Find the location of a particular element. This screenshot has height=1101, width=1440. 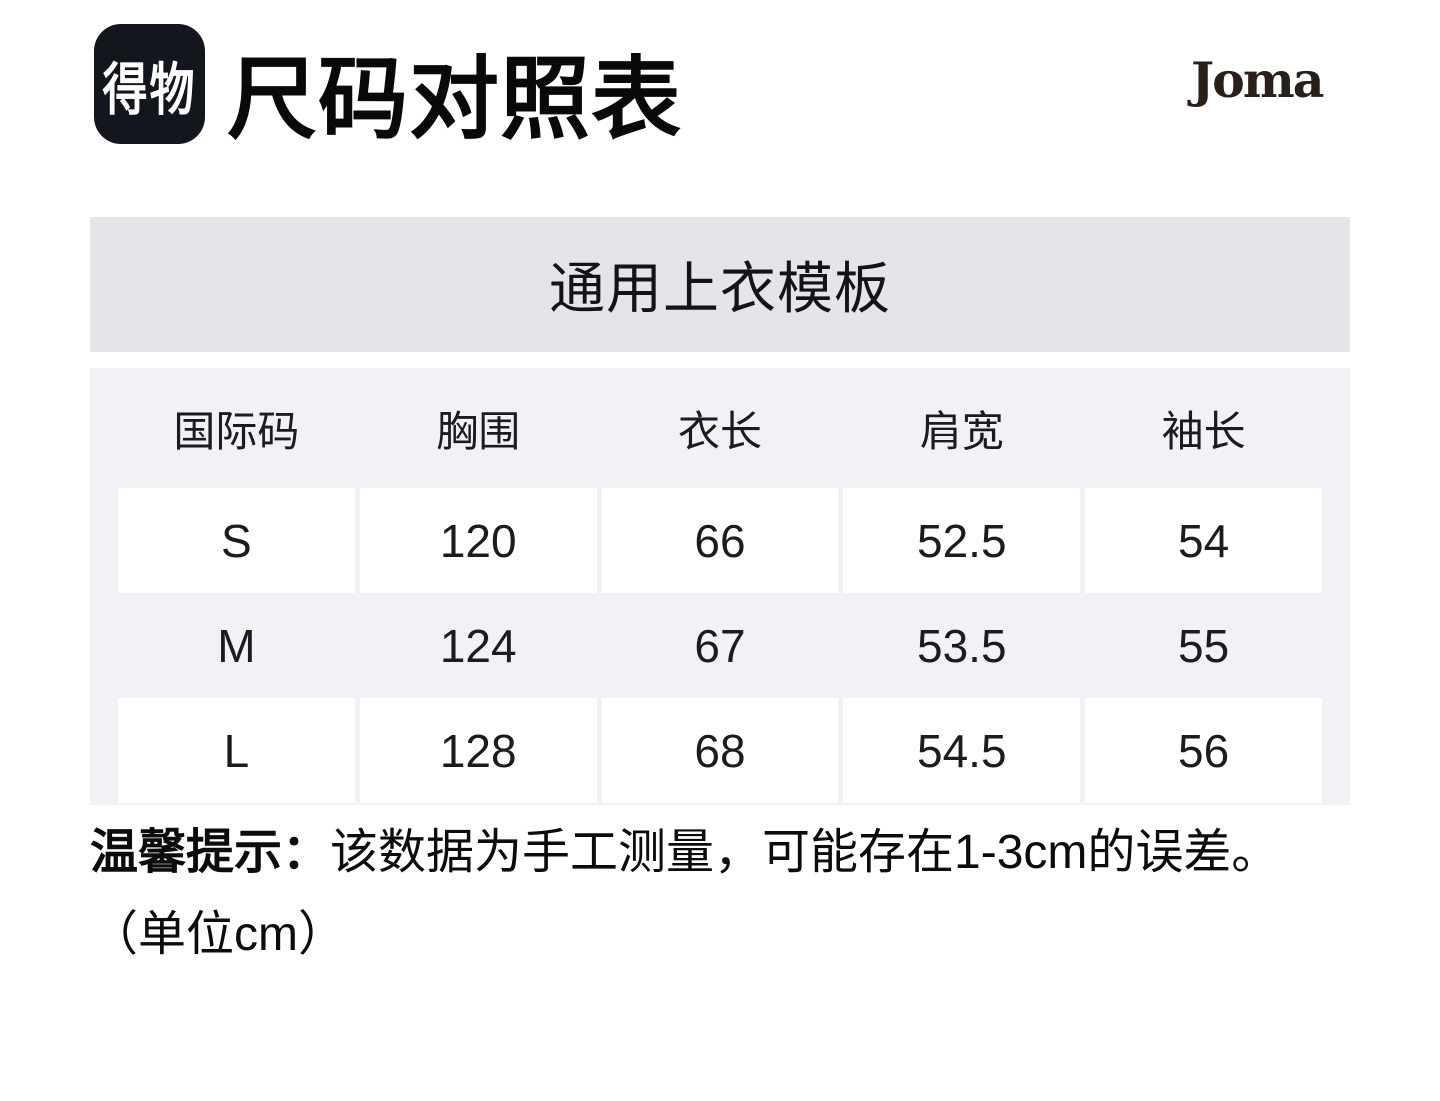

measure-cell: 56 is located at coordinates (1203, 750).